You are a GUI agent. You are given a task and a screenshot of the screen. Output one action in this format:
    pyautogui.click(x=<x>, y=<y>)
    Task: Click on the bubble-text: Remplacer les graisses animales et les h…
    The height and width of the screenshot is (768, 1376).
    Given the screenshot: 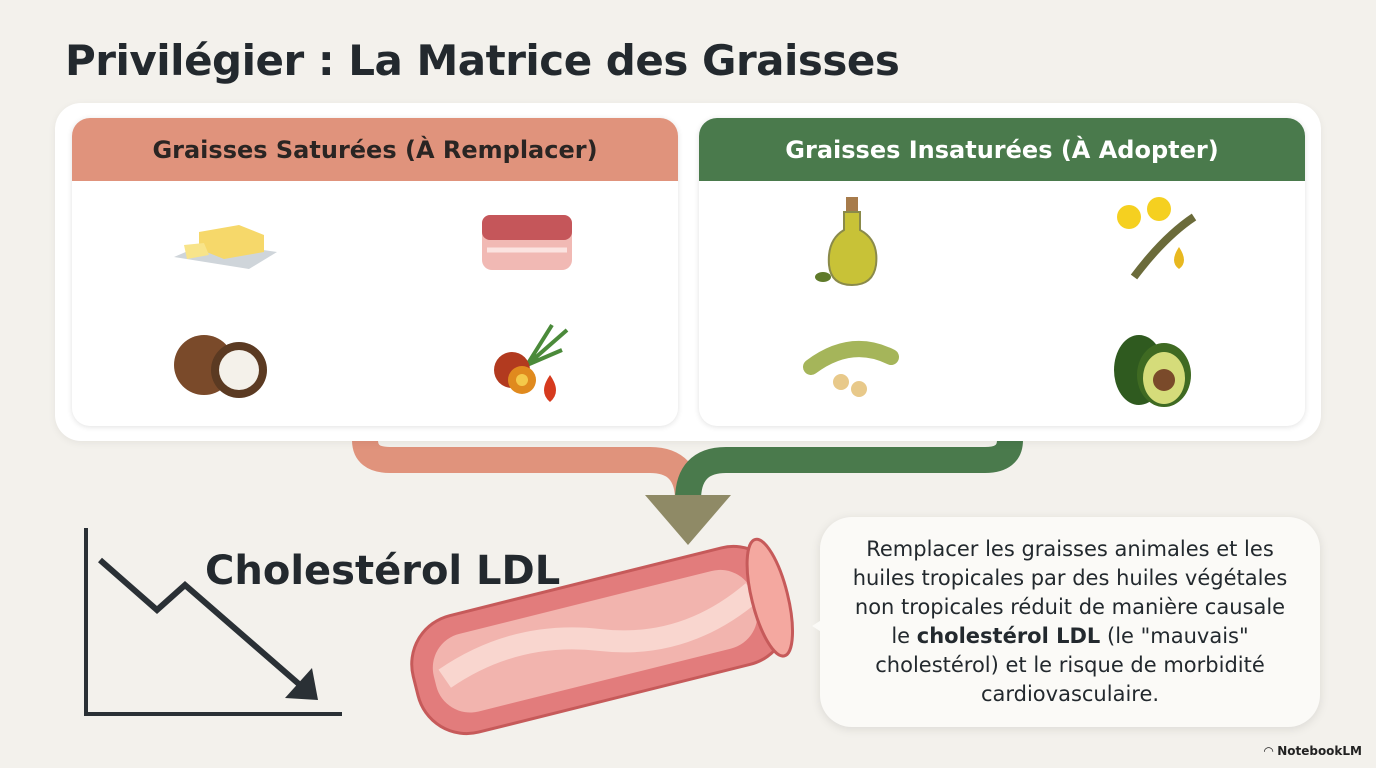 What is the action you would take?
    pyautogui.click(x=1070, y=592)
    